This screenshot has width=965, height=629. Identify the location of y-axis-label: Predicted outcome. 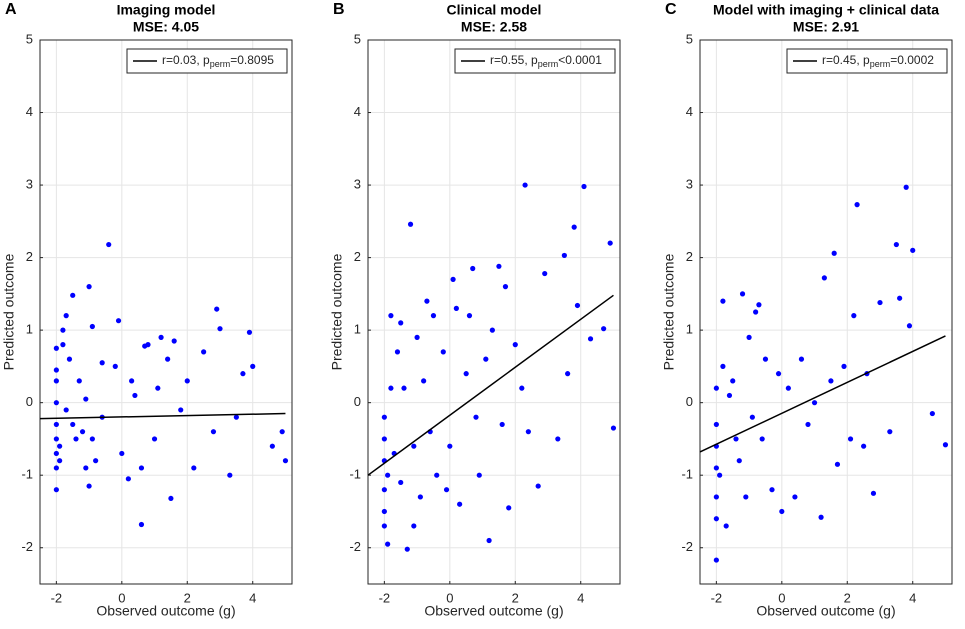
(337, 311).